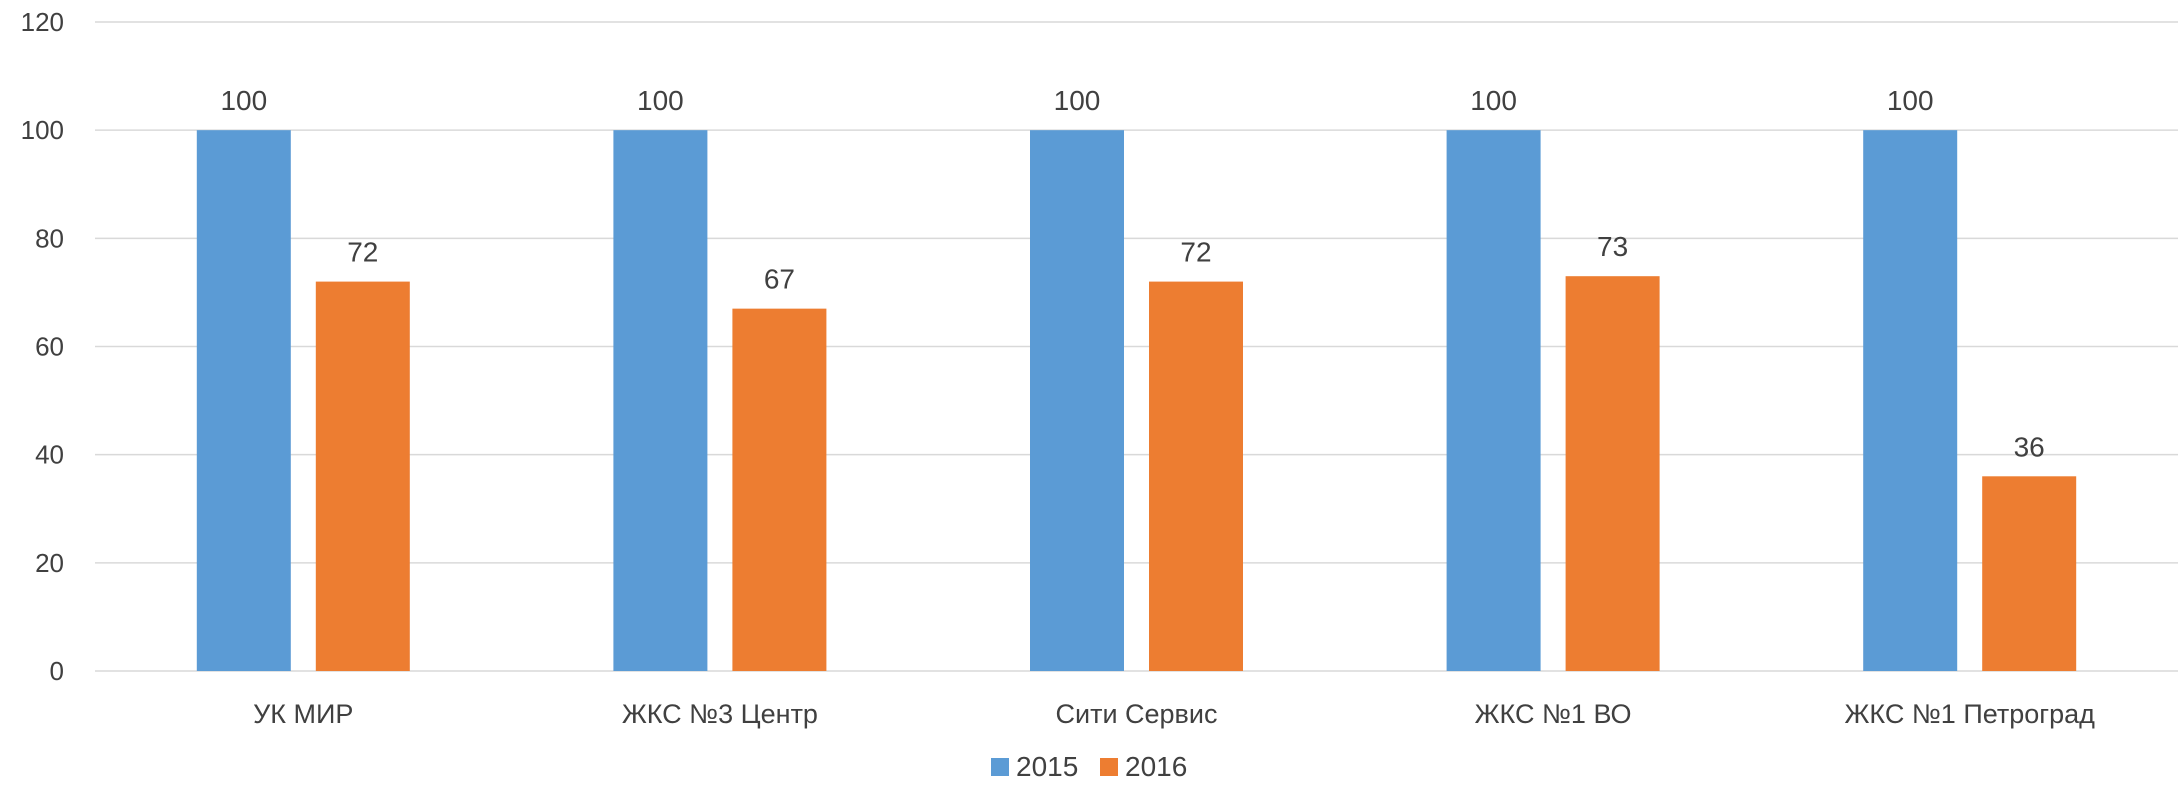 The image size is (2178, 789). Describe the element at coordinates (49, 347) in the screenshot. I see `y-tick-label: 60` at that location.